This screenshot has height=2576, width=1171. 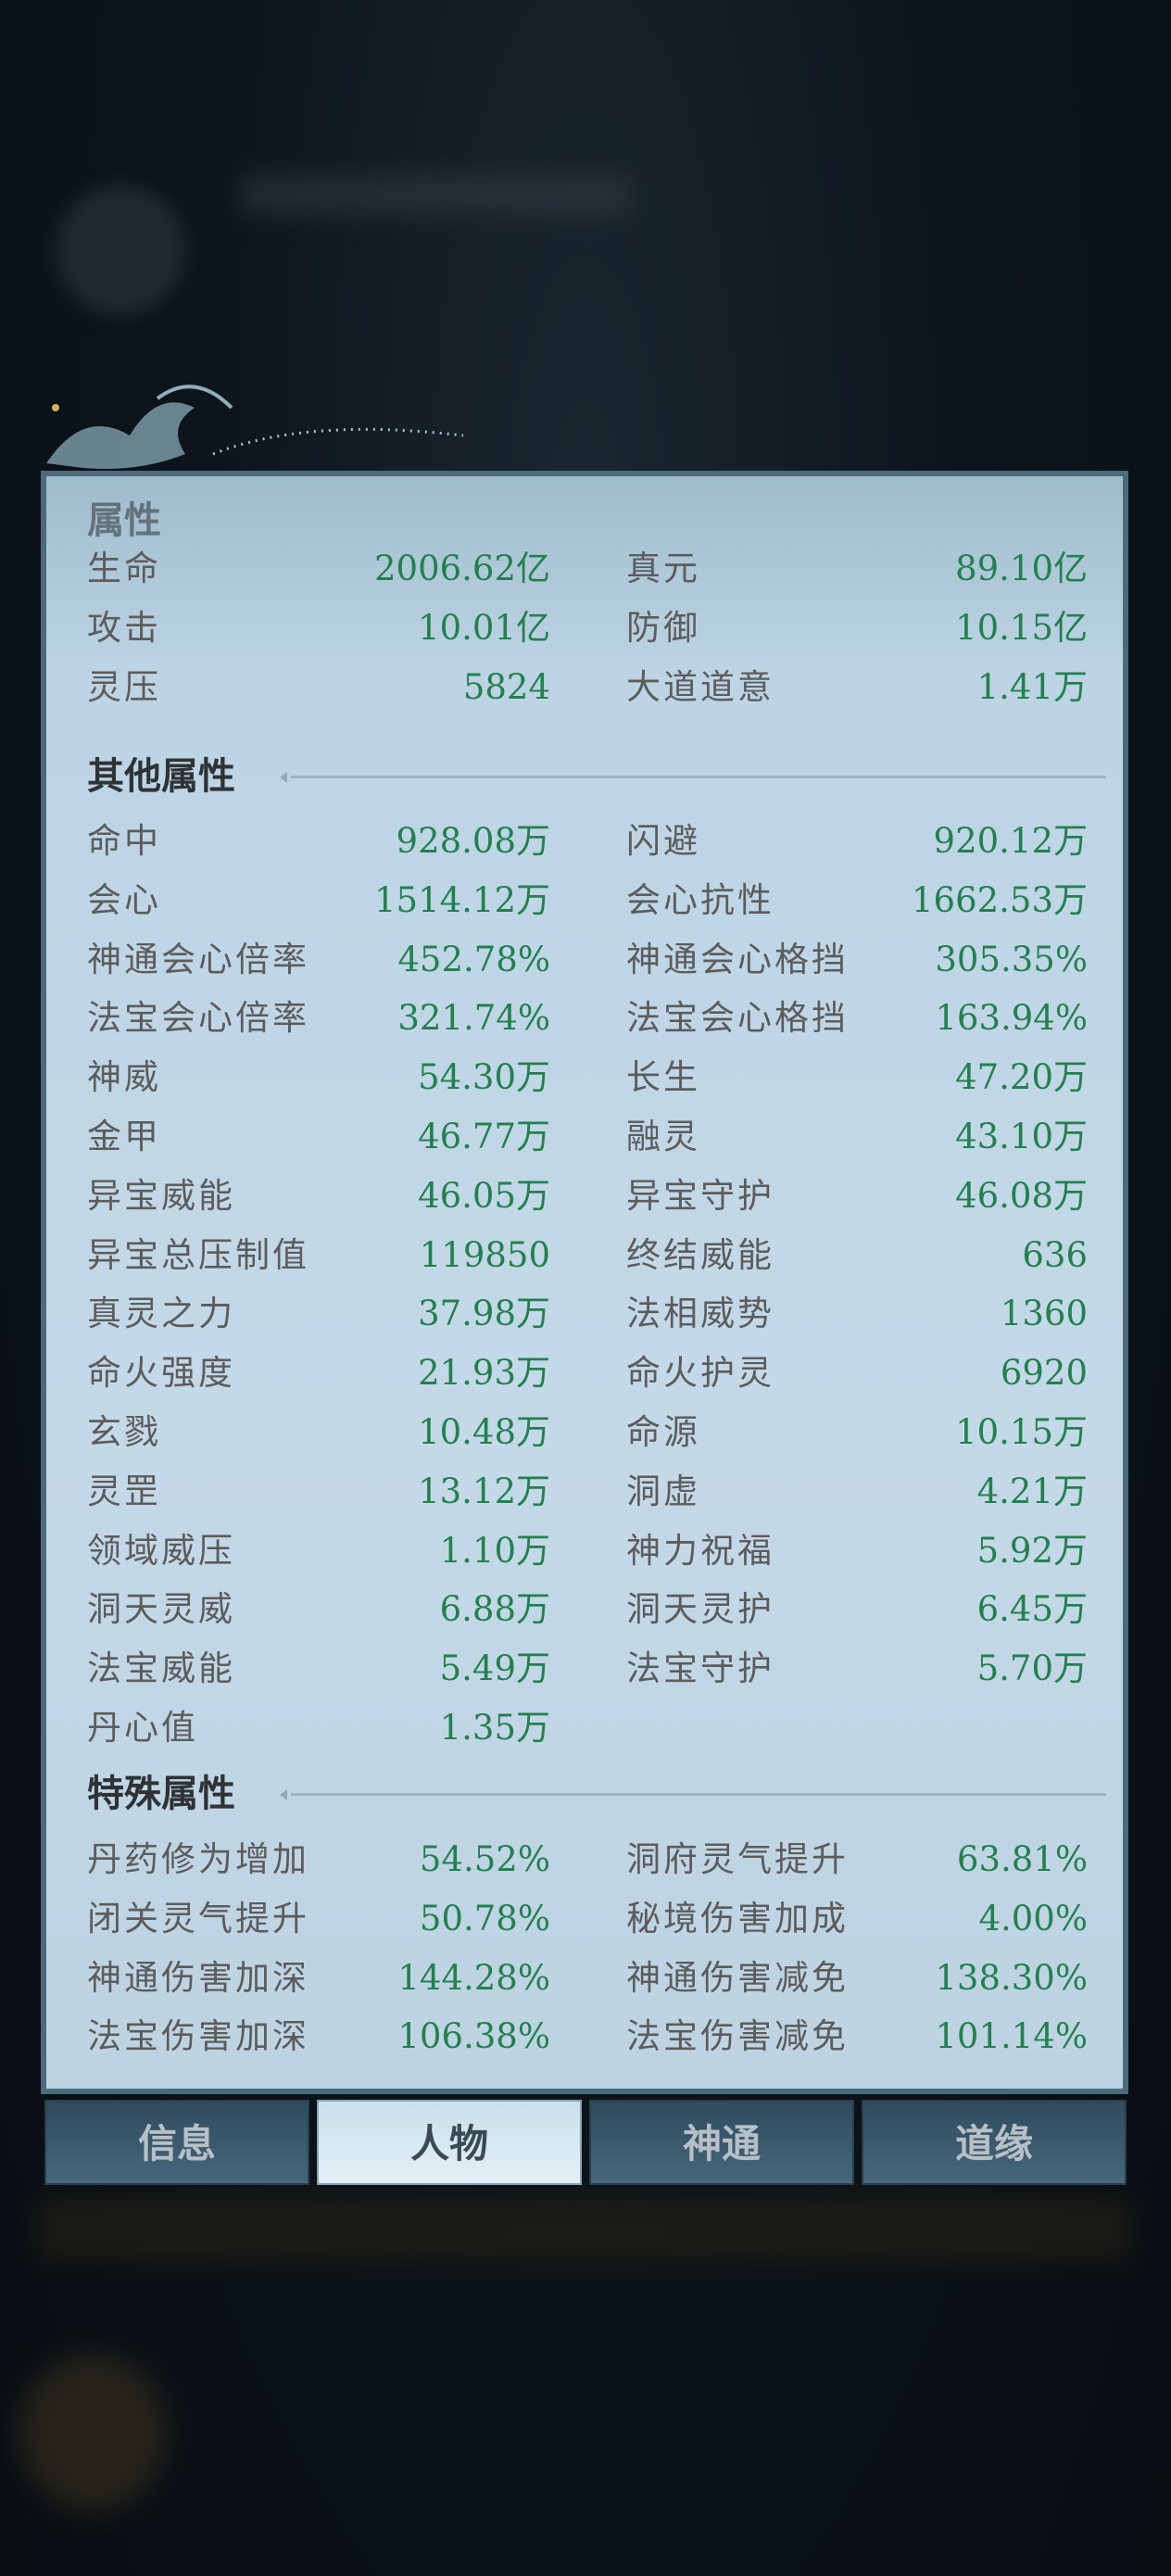 What do you see at coordinates (255, 427) in the screenshot?
I see `cloud-ornament-icon` at bounding box center [255, 427].